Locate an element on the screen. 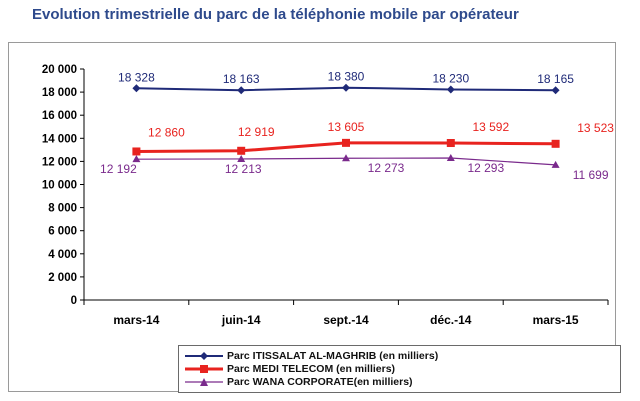 This screenshot has height=401, width=640. data-label: 13 605 is located at coordinates (346, 127).